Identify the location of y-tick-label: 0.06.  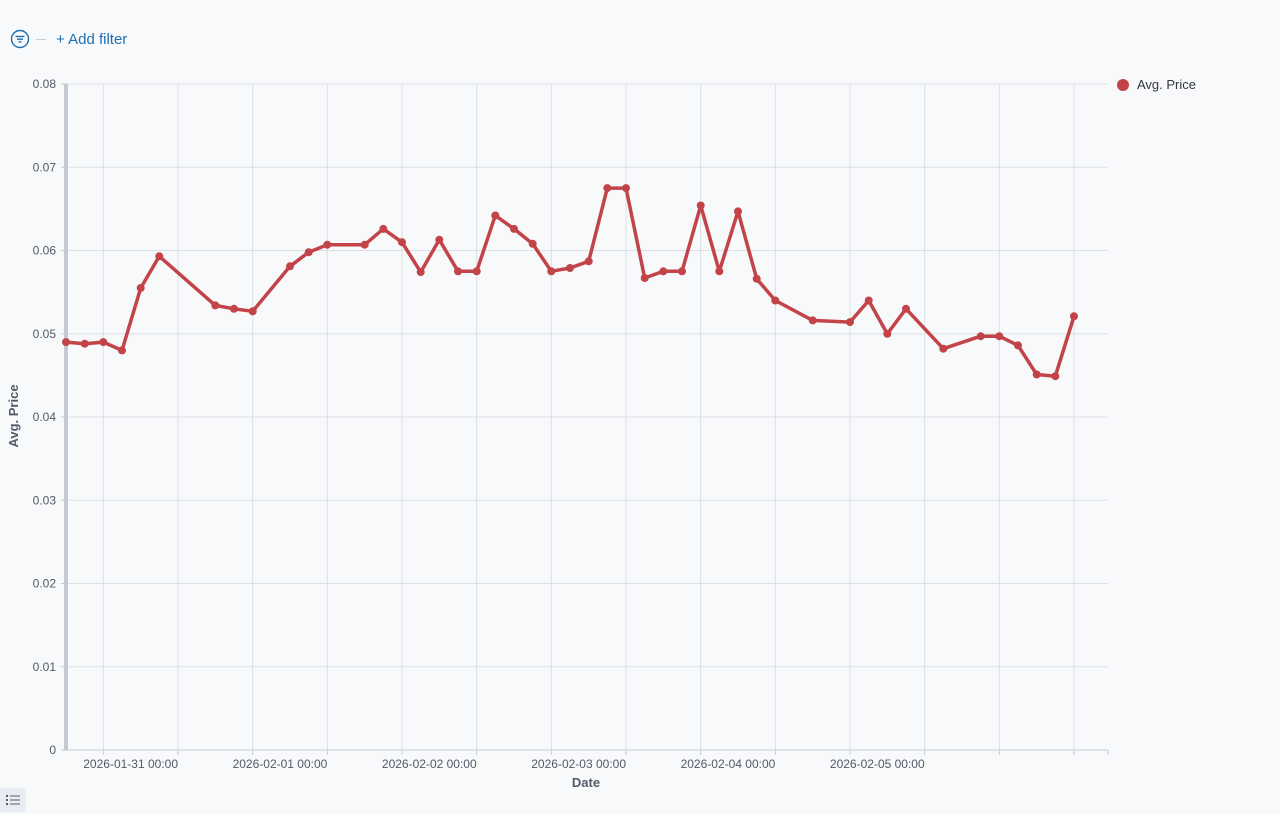
(45, 251).